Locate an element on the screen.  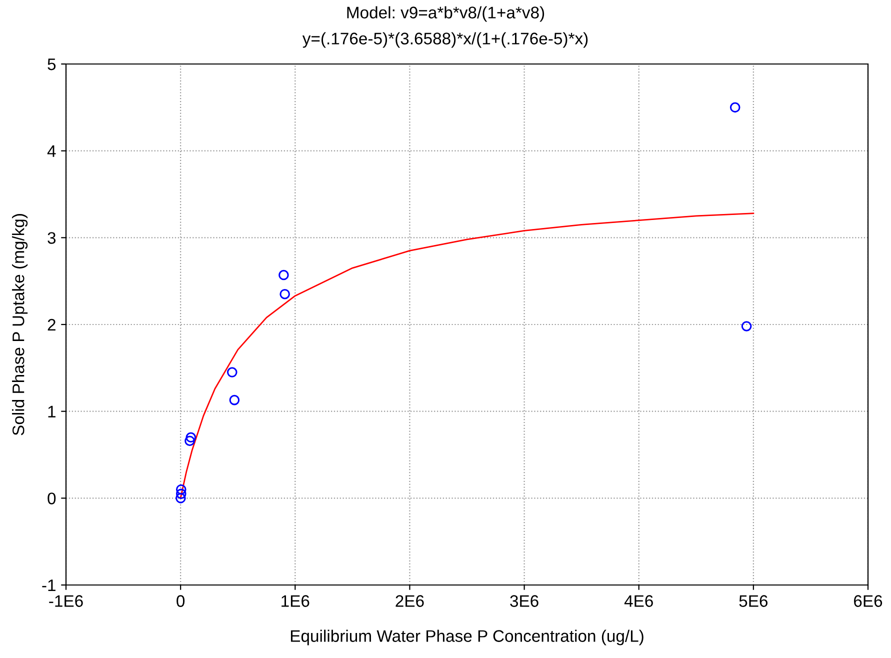
y-tick-label: 4 is located at coordinates (51, 151).